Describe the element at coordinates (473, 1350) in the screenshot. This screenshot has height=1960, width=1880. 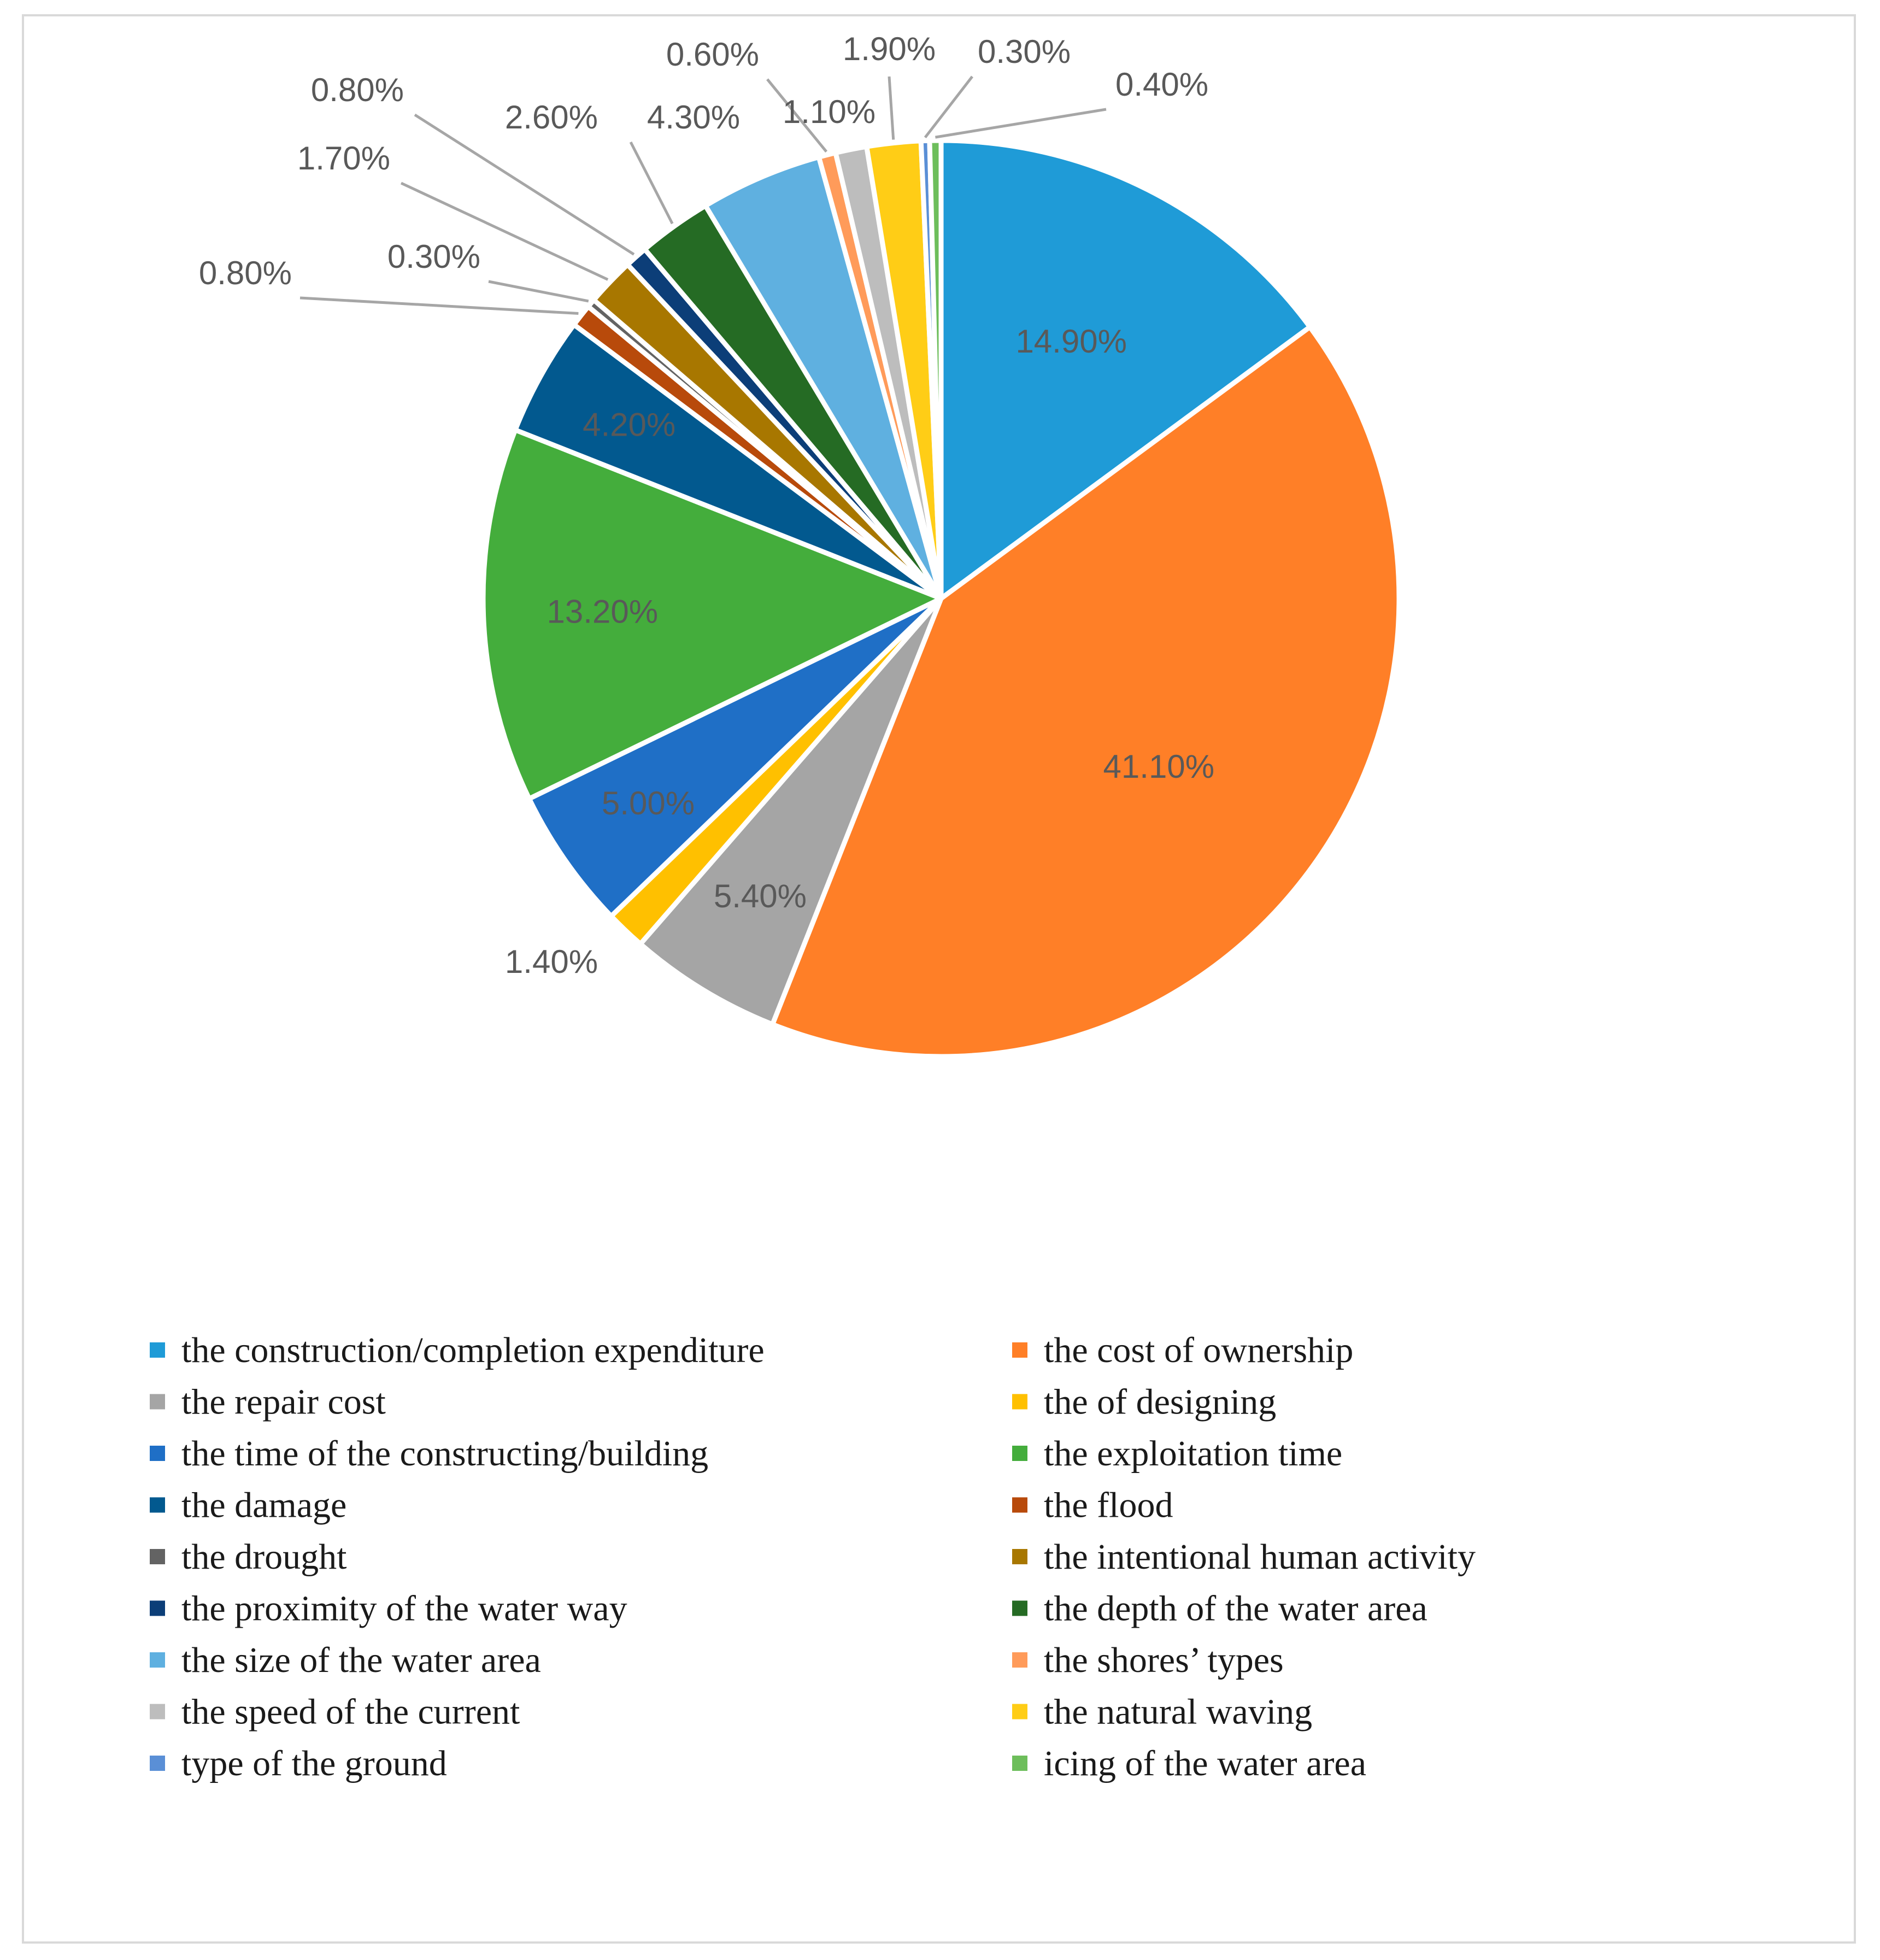
I see `legend-label: the construction/completion expenditure` at that location.